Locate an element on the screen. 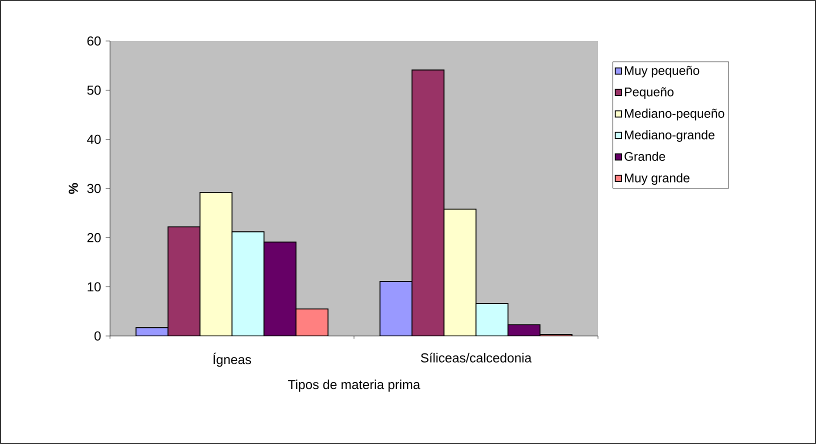 Image resolution: width=816 pixels, height=444 pixels. y-tick-label: 20 is located at coordinates (94, 237).